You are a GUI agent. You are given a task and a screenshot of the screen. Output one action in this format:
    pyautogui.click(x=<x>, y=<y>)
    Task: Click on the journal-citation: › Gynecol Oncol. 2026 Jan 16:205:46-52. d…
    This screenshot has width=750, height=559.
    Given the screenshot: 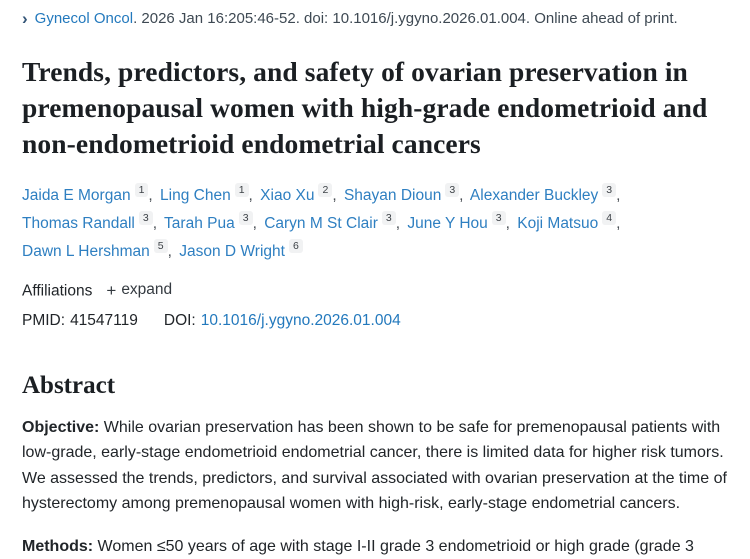 What is the action you would take?
    pyautogui.click(x=375, y=19)
    